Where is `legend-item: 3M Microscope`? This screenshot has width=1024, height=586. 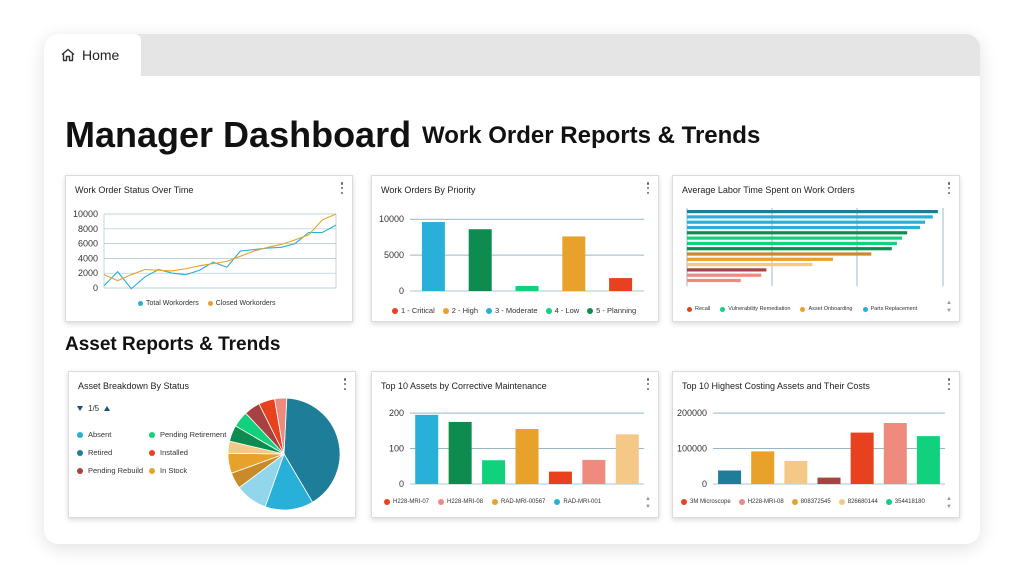
legend-item: 3M Microscope is located at coordinates (706, 502).